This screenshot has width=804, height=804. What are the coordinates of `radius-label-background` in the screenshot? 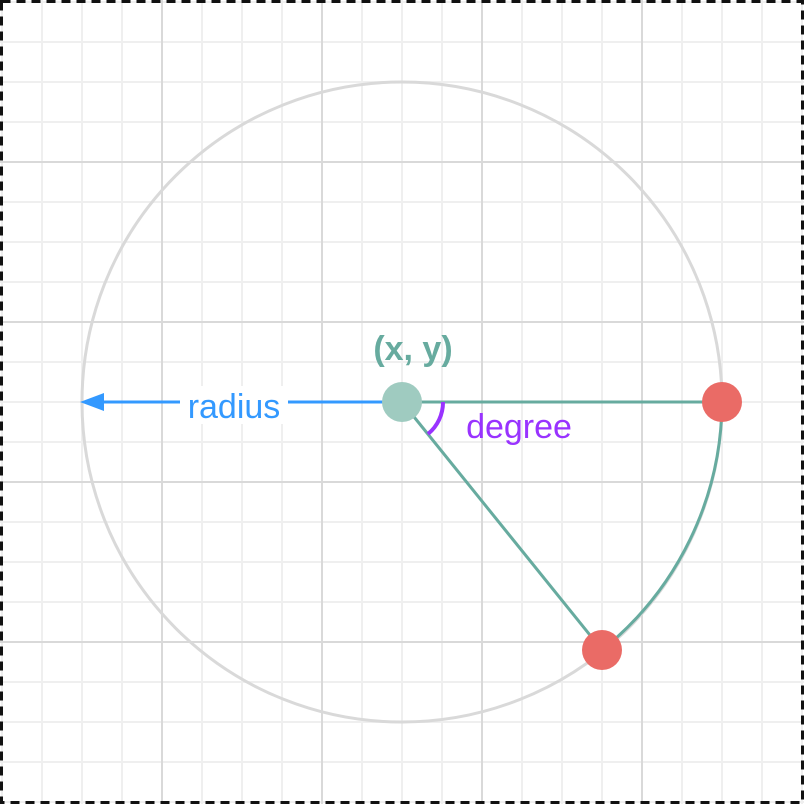 It's located at (234, 405).